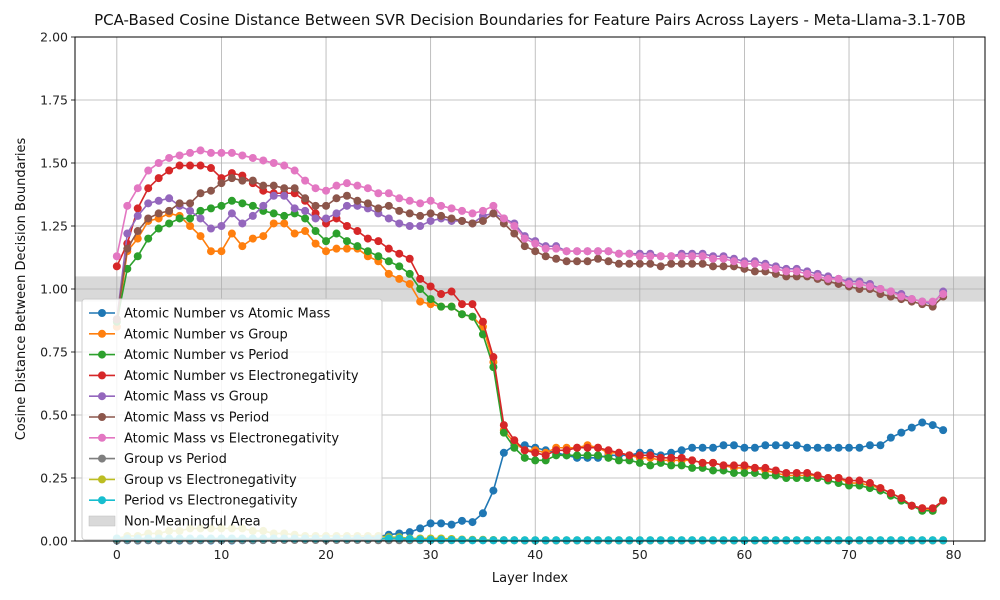 This screenshot has width=1000, height=600. I want to click on legend-item: Atomic Mass vs Group, so click(178, 397).